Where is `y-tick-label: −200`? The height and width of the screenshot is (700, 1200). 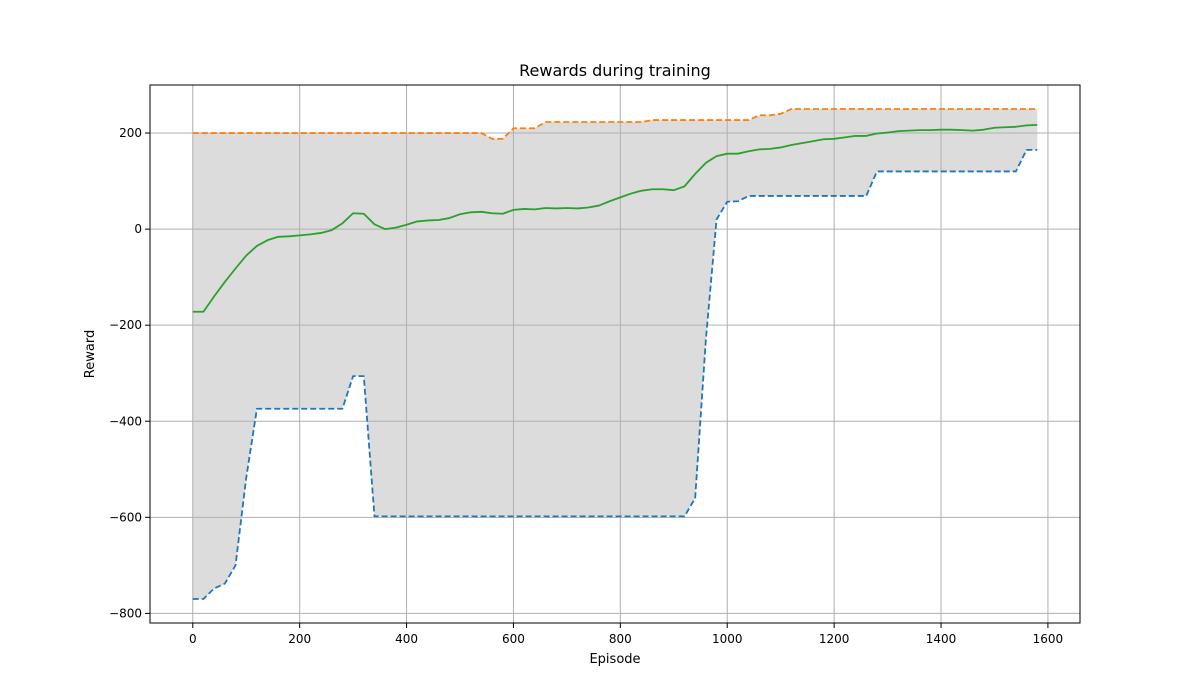
y-tick-label: −200 is located at coordinates (125, 325).